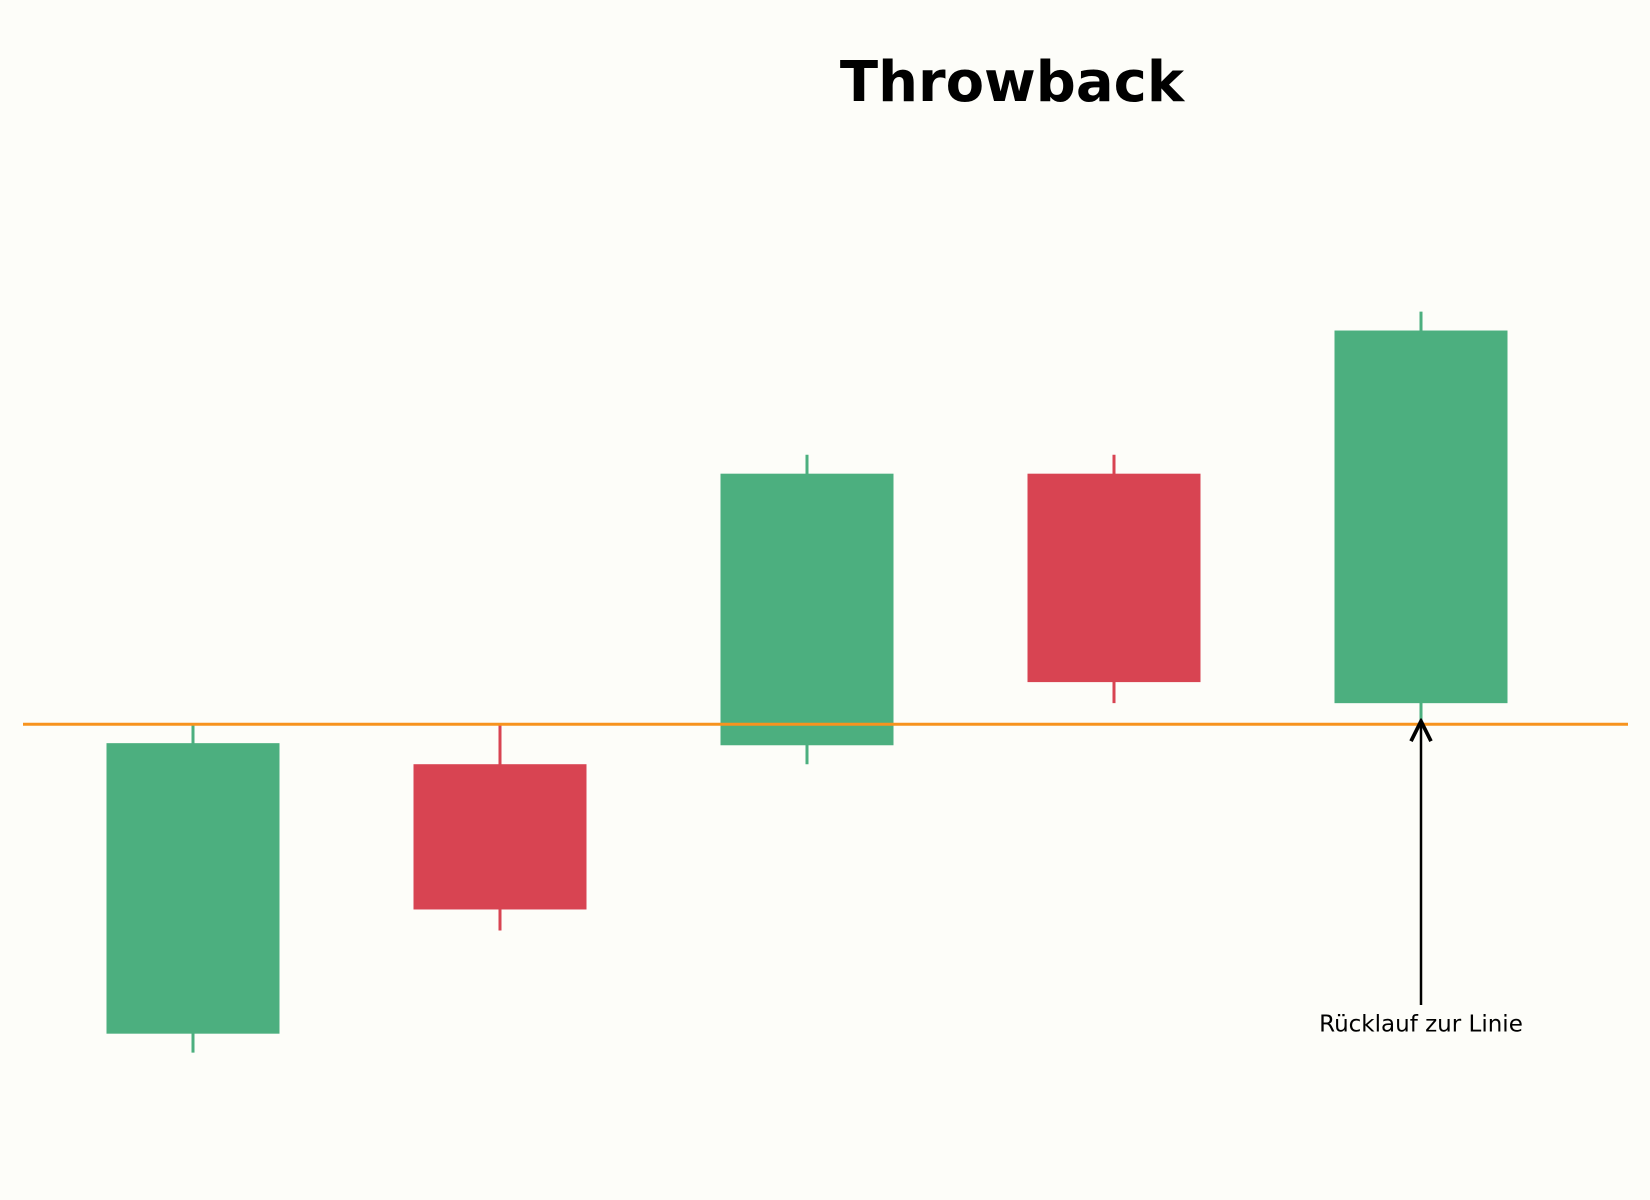 The height and width of the screenshot is (1200, 1650). What do you see at coordinates (1013, 82) in the screenshot?
I see `chart-title: Throwback` at bounding box center [1013, 82].